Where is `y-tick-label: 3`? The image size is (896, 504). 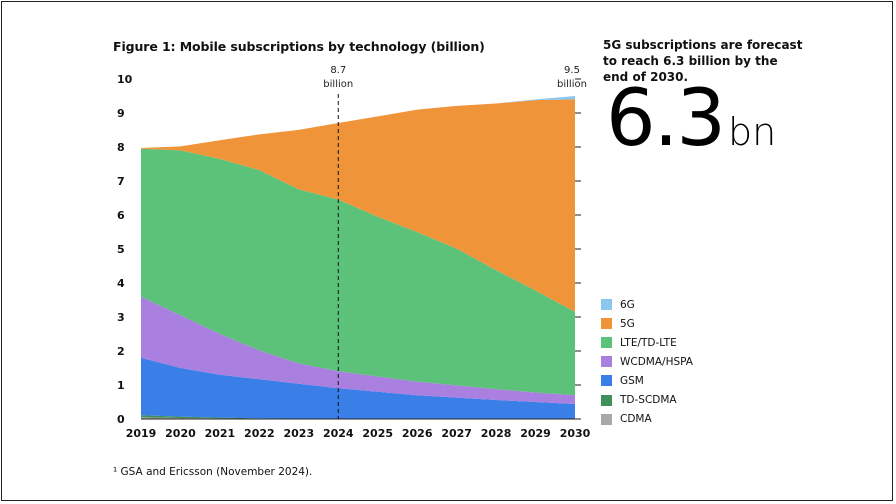 y-tick-label: 3 is located at coordinates (121, 317).